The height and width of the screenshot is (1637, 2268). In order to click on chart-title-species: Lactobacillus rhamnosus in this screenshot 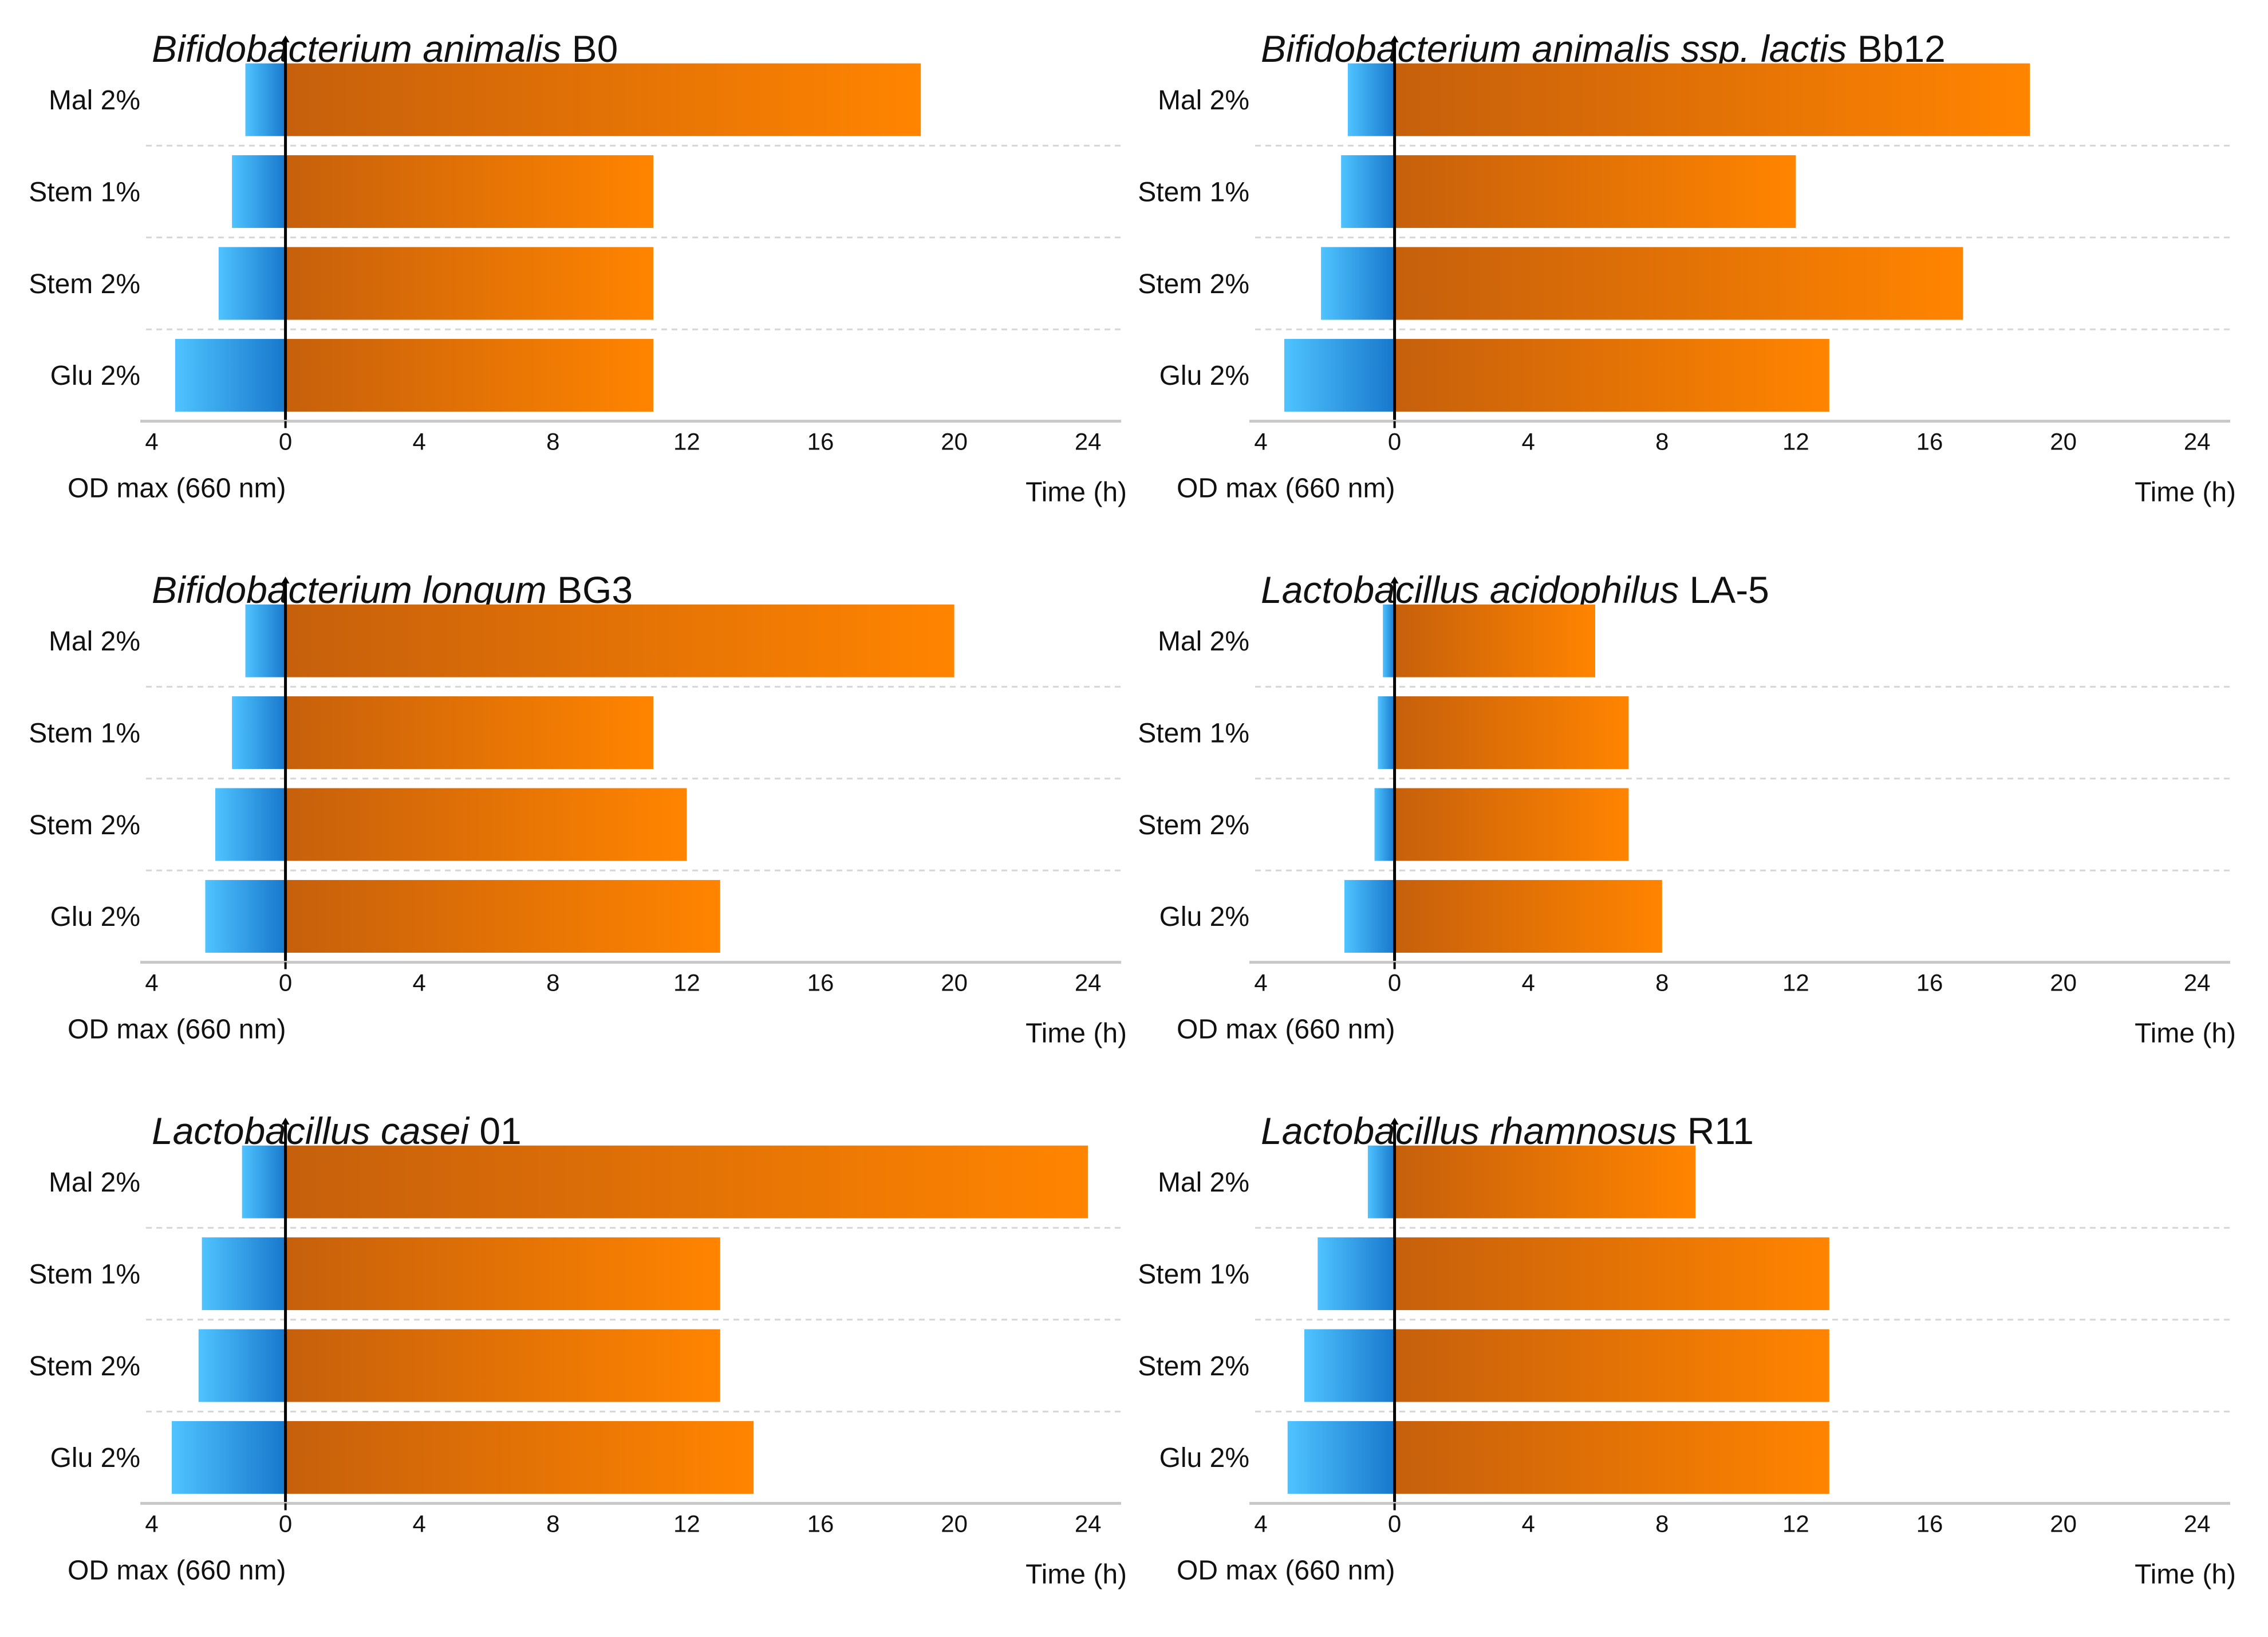, I will do `click(1469, 1131)`.